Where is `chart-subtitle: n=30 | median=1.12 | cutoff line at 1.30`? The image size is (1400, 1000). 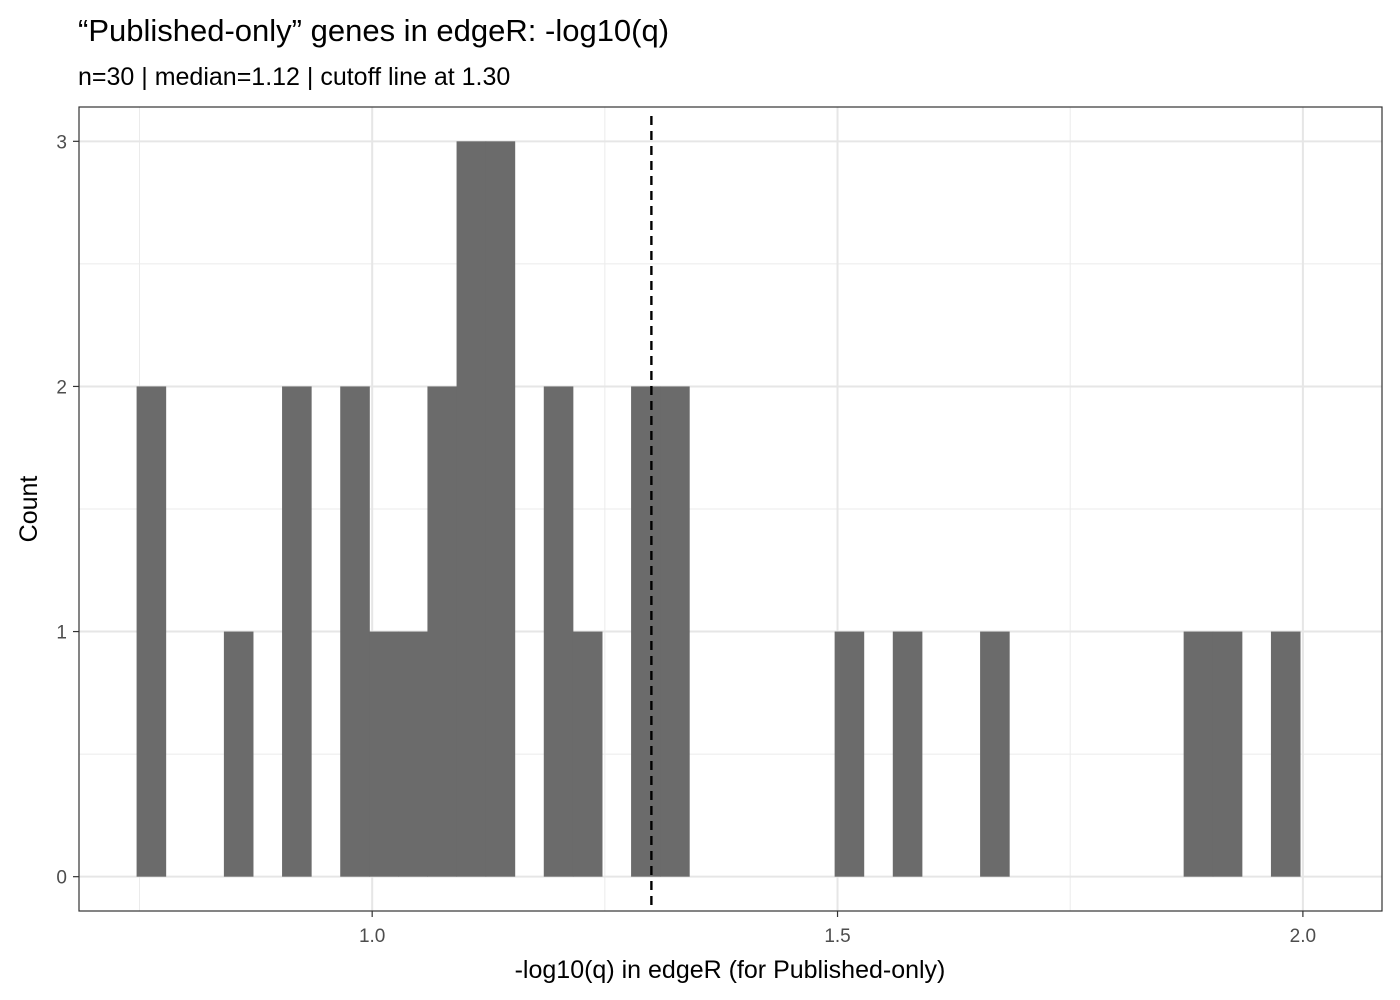 chart-subtitle: n=30 | median=1.12 | cutoff line at 1.30 is located at coordinates (294, 77).